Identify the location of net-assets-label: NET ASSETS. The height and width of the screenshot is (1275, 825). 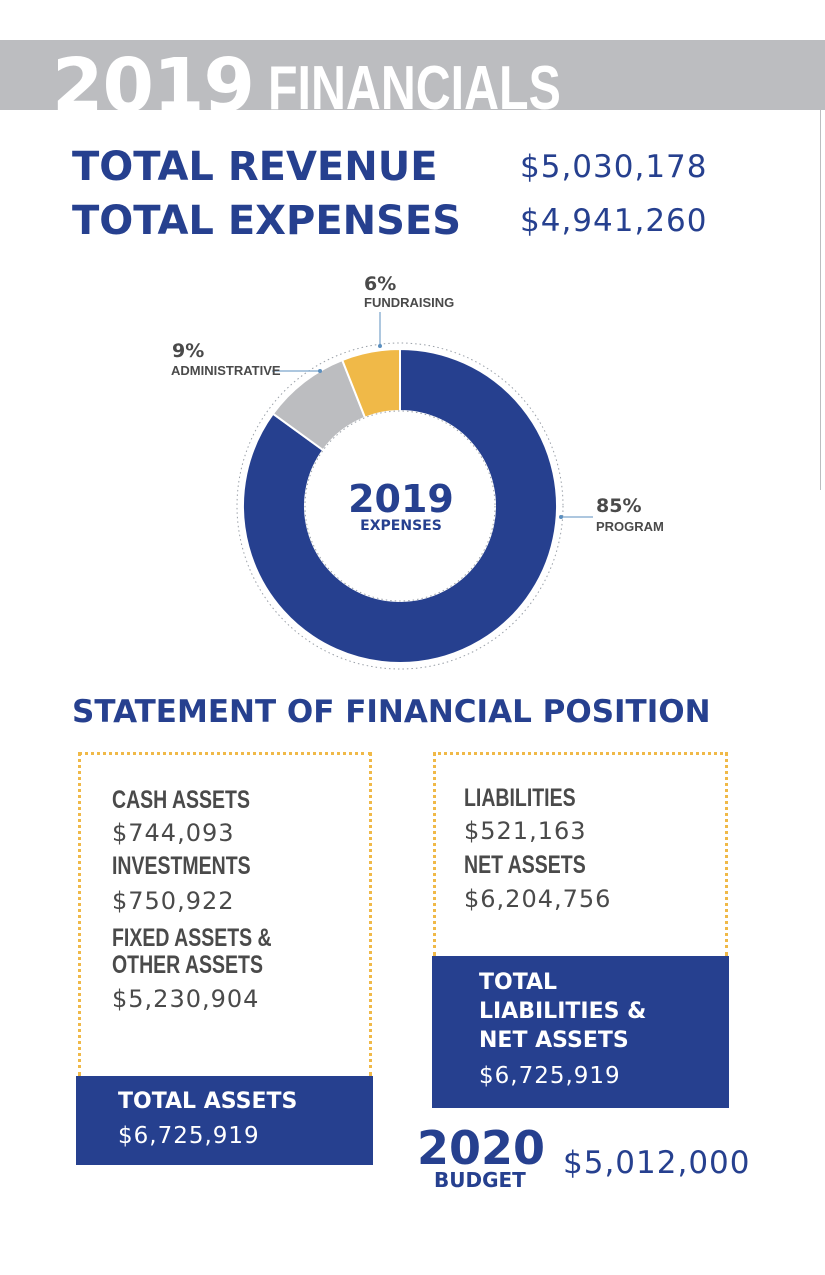
(525, 865).